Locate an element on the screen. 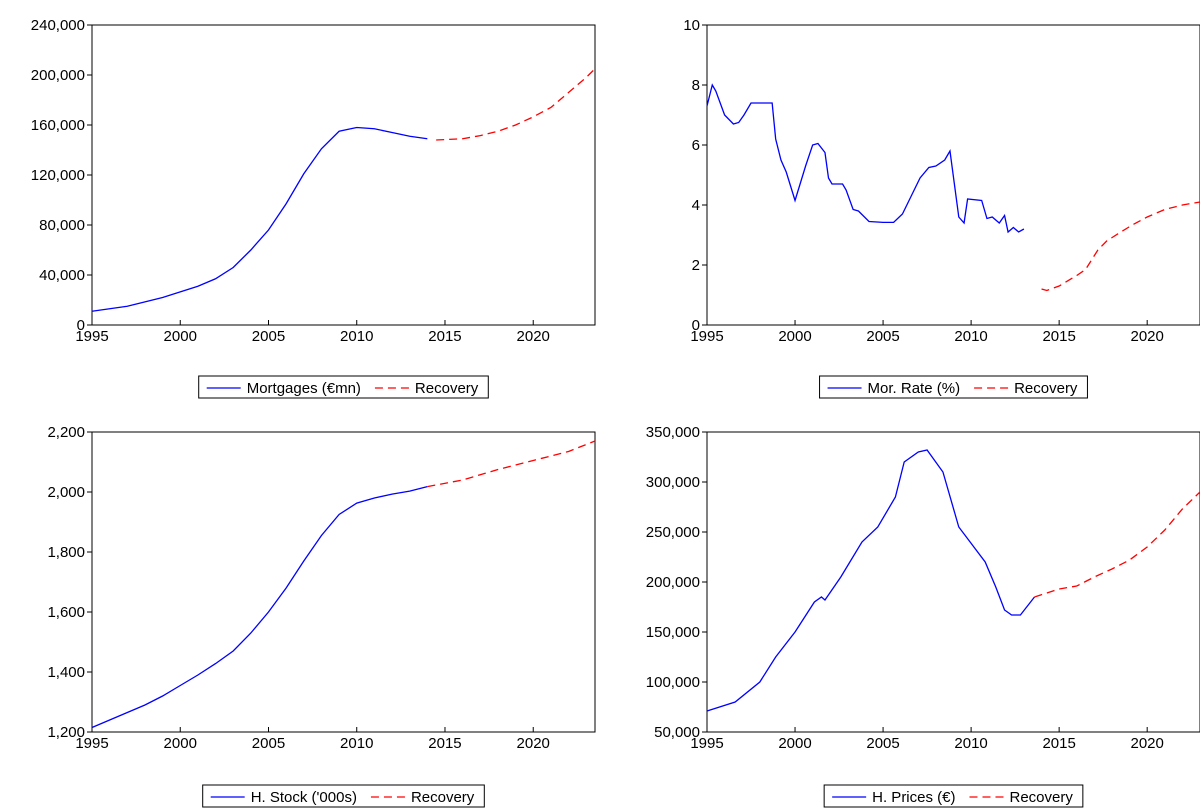 This screenshot has width=1200, height=810. y-tick-label: 100,000 is located at coordinates (673, 682).